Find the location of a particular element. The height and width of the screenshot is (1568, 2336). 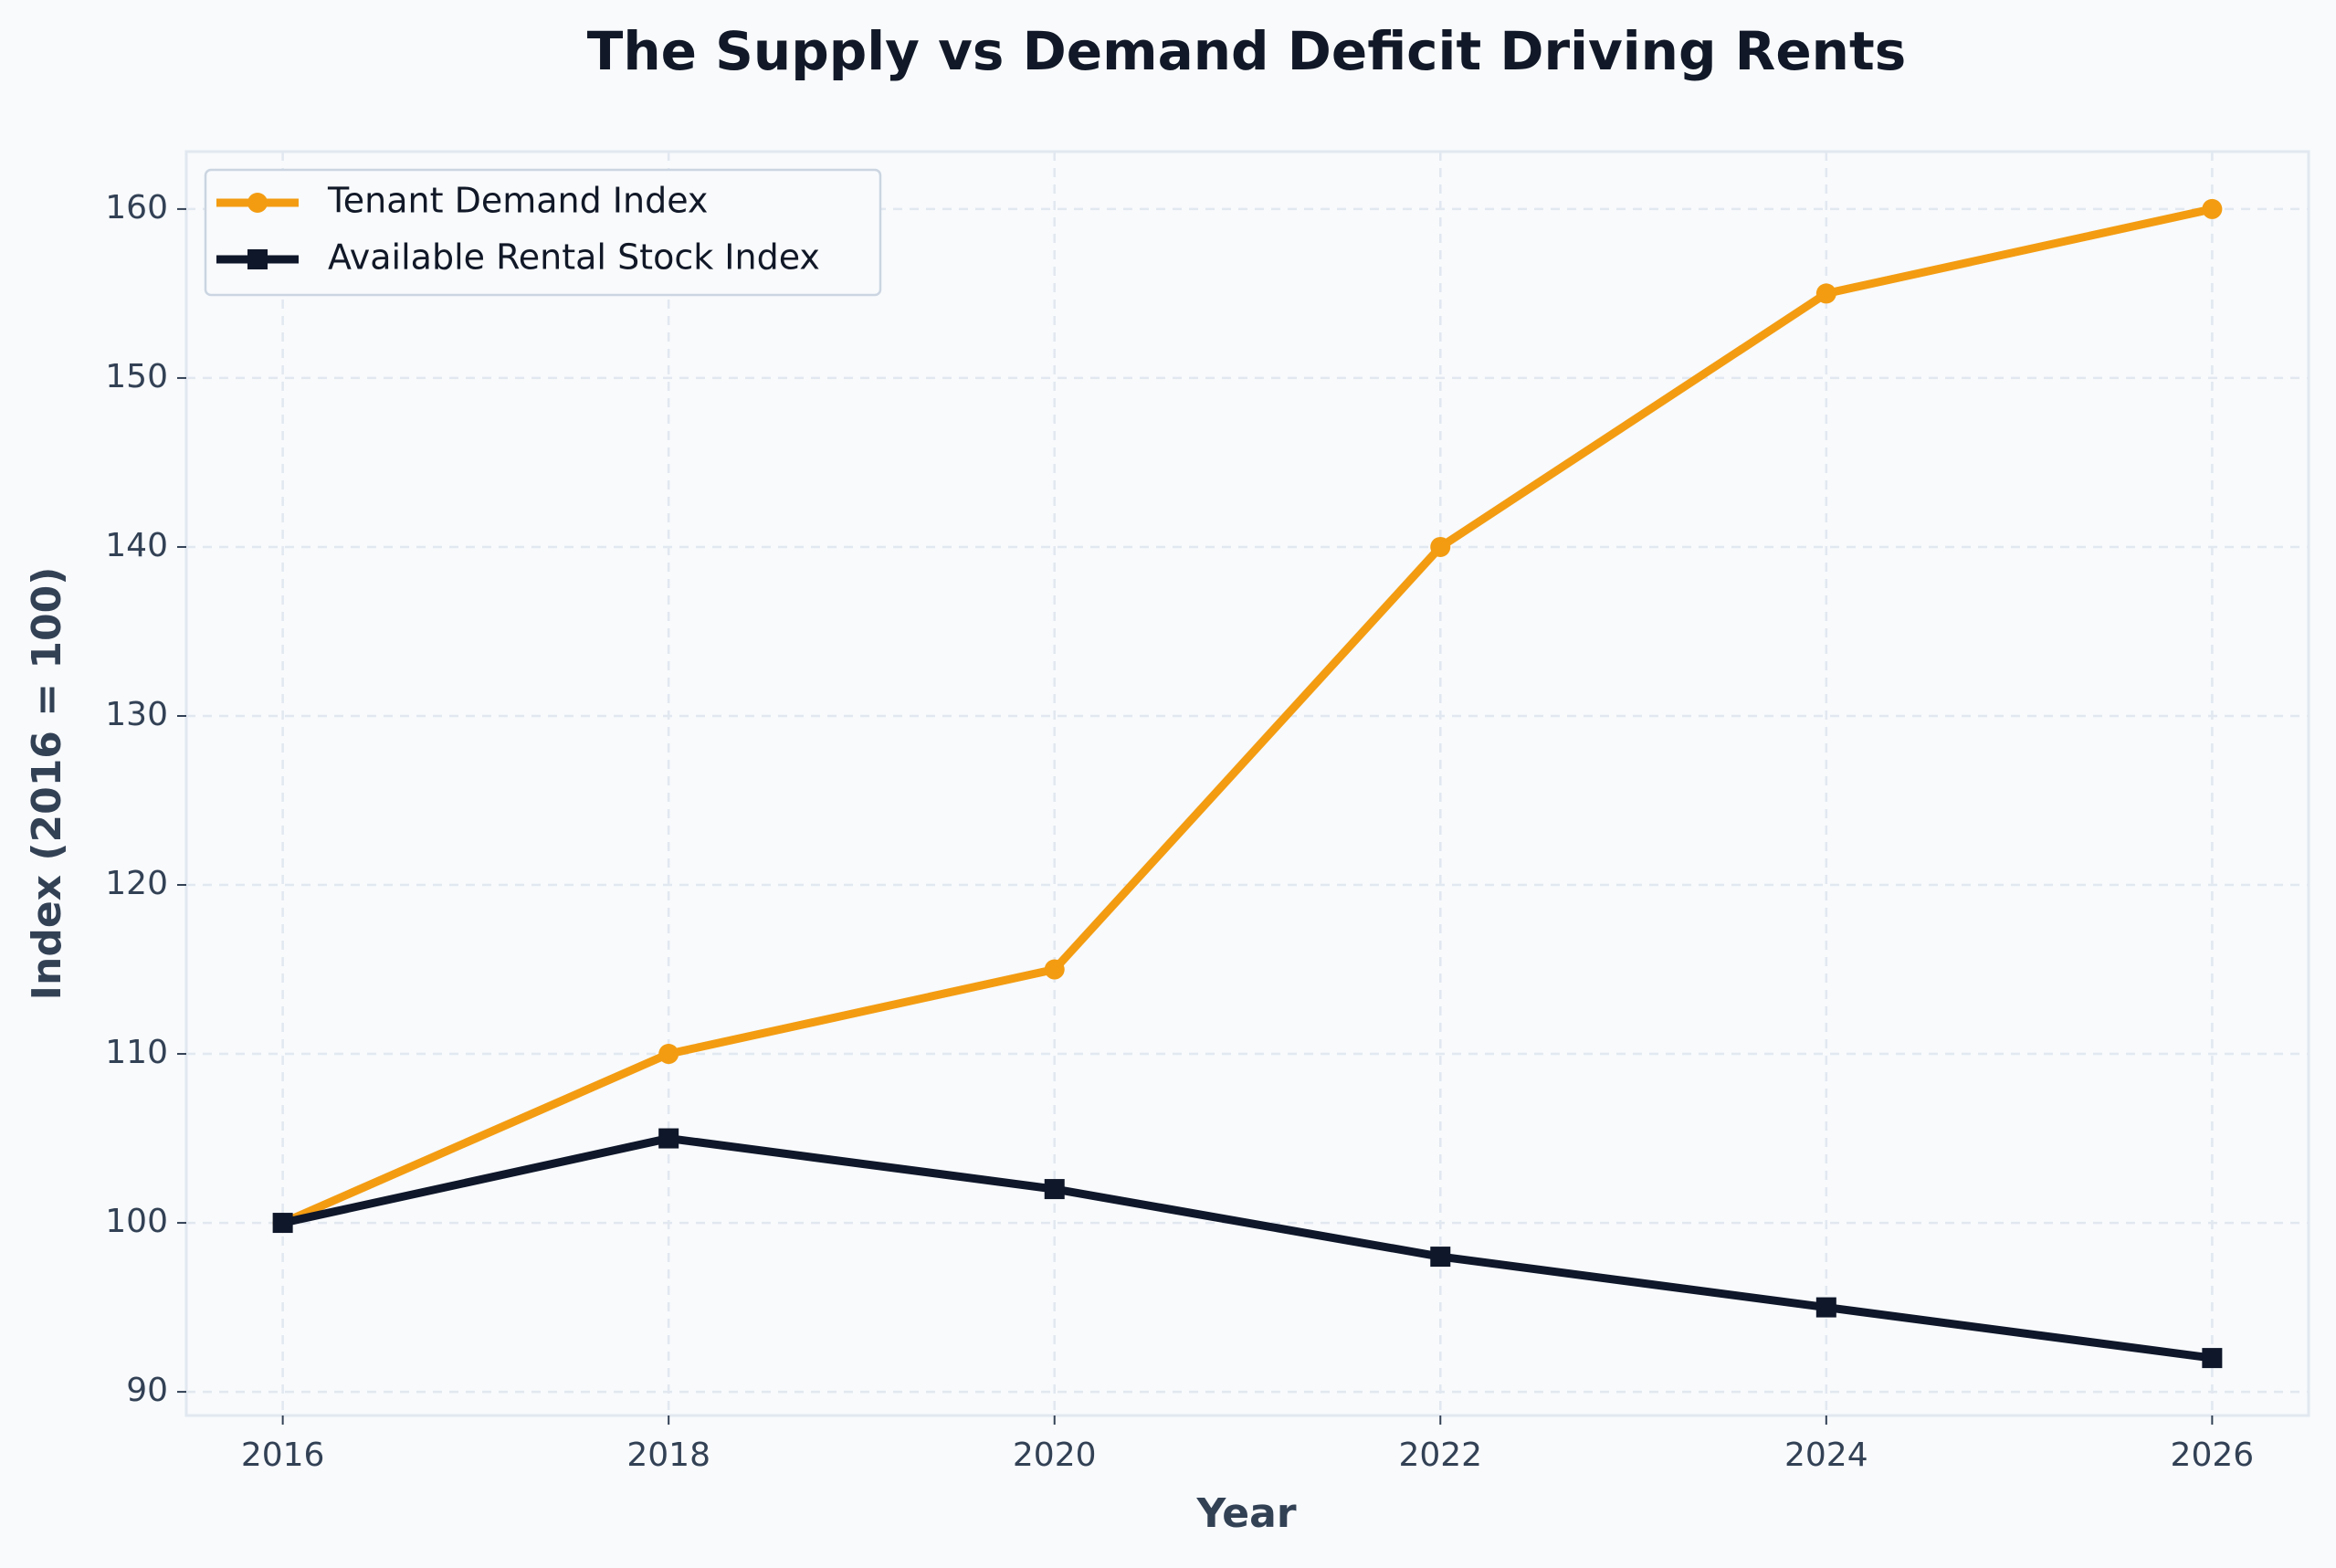

y-tick-label: 140 is located at coordinates (136, 545).